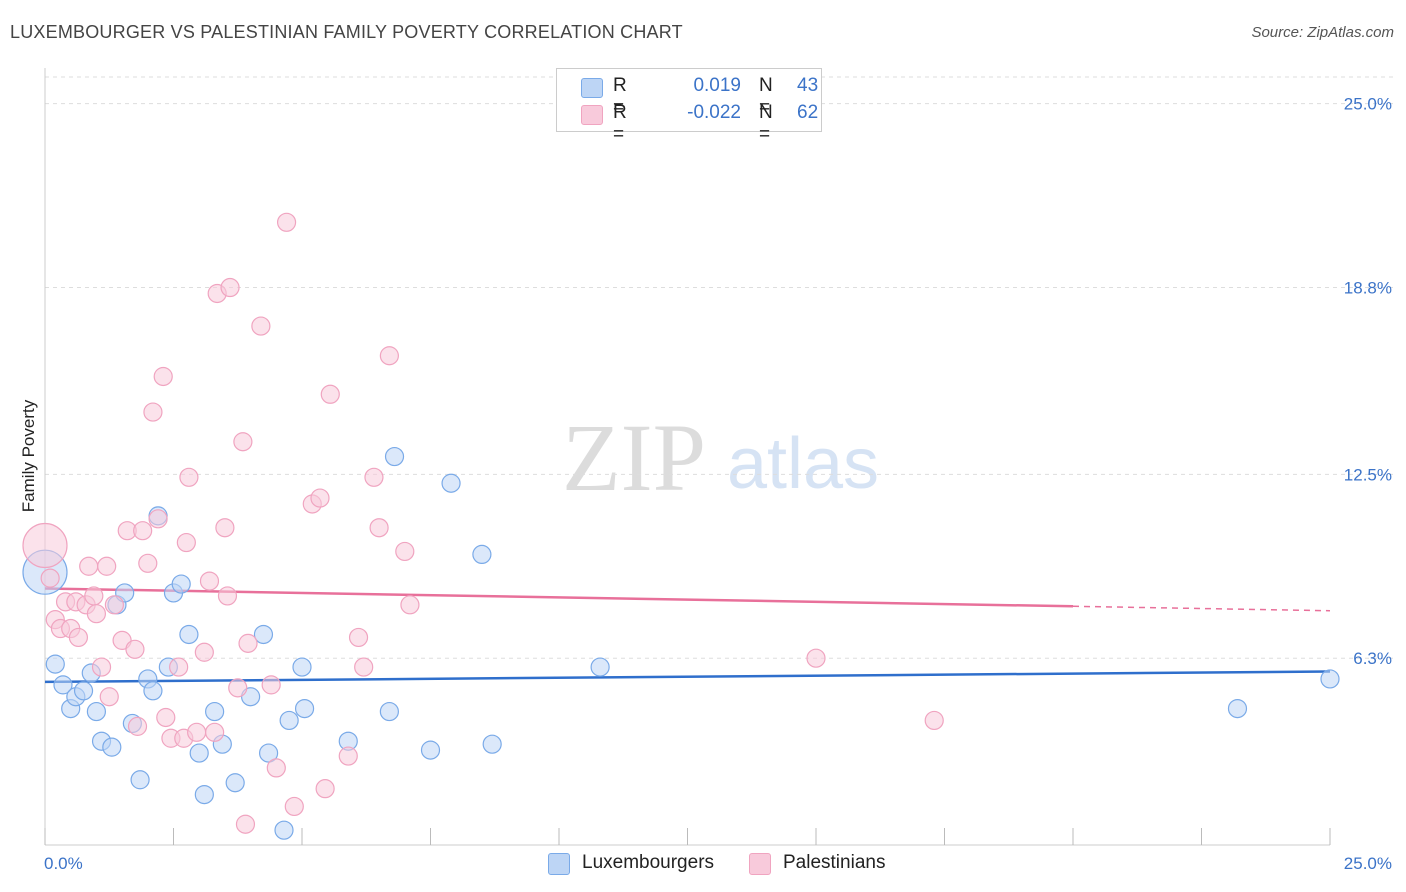 The width and height of the screenshot is (1406, 892). Describe the element at coordinates (634, 457) in the screenshot. I see `watermark-zip: ZIP` at that location.